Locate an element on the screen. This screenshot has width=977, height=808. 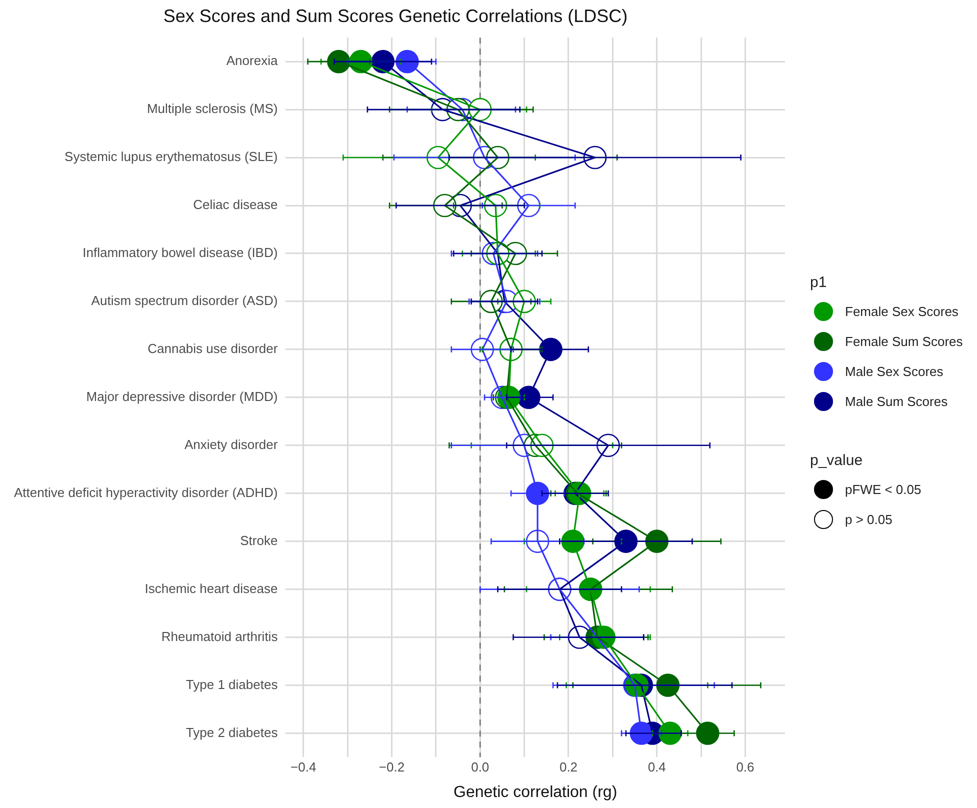
x-tick-label: 0.0 is located at coordinates (480, 767).